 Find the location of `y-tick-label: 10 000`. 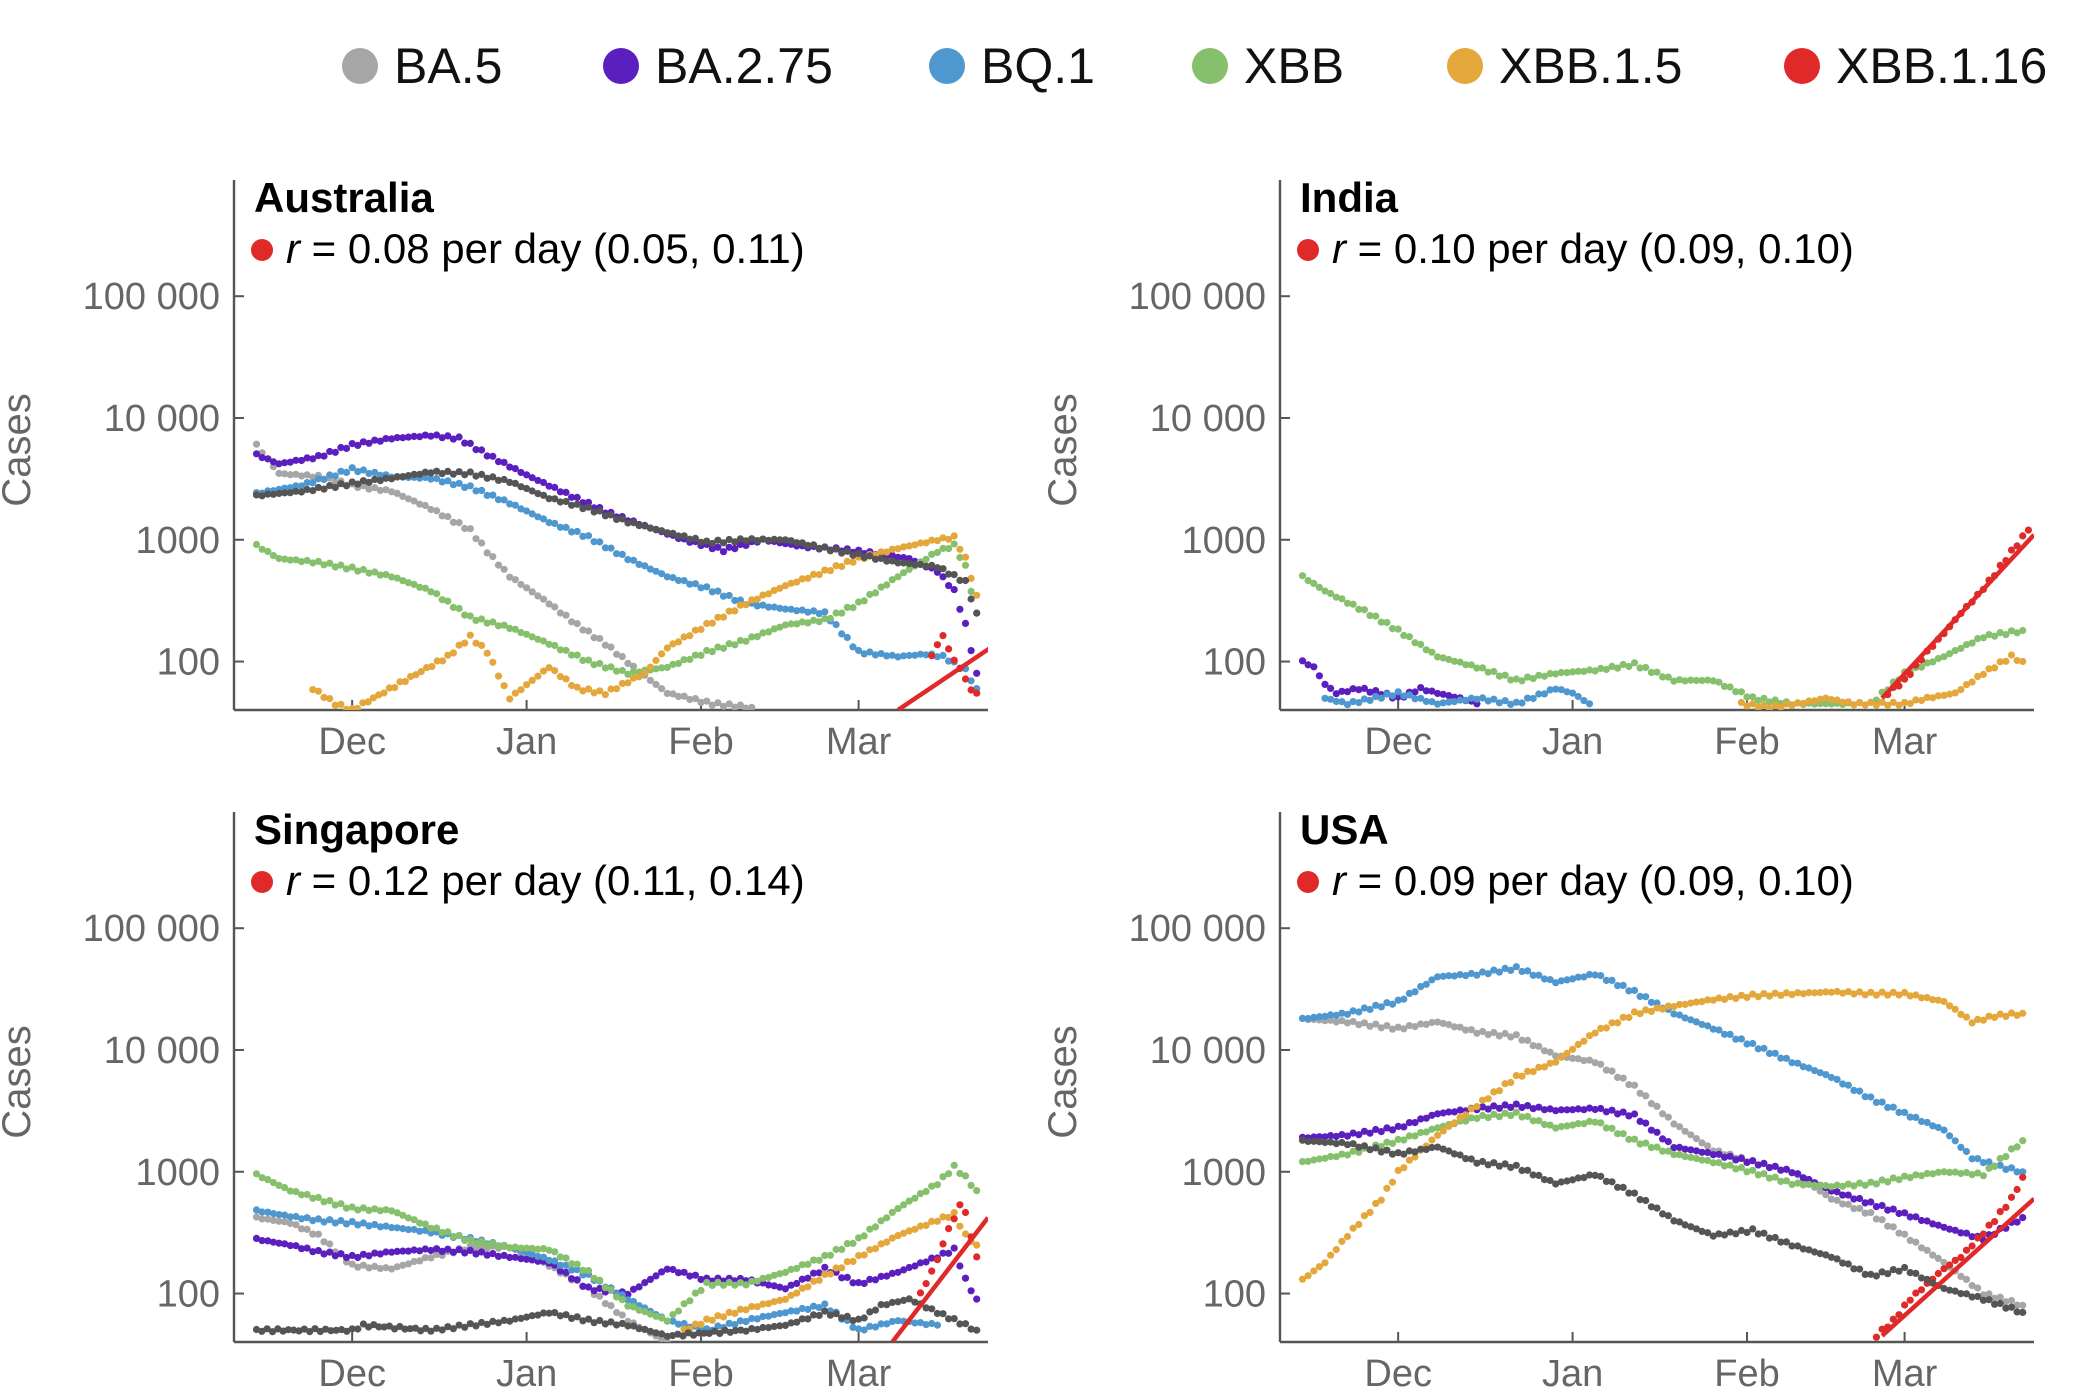

y-tick-label: 10 000 is located at coordinates (162, 1051).